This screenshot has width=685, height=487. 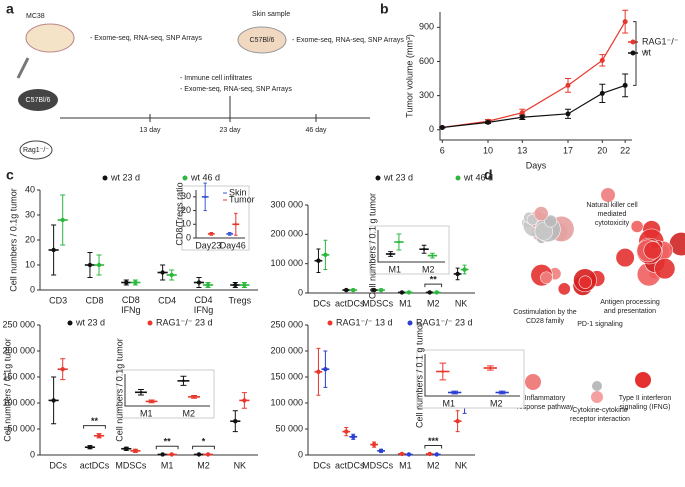 What do you see at coordinates (13, 240) in the screenshot?
I see `y-axis-title: Cell numbers / 0.1g tumor` at bounding box center [13, 240].